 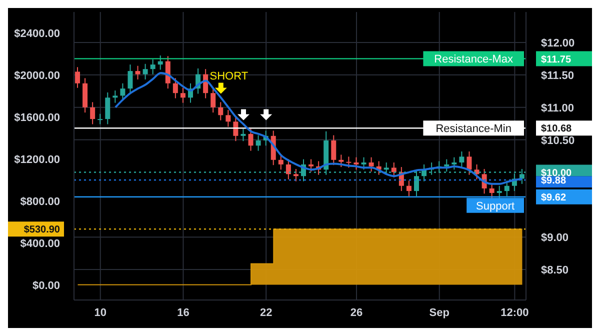 What do you see at coordinates (40, 202) in the screenshot?
I see `y-tick-label: $800.00` at bounding box center [40, 202].